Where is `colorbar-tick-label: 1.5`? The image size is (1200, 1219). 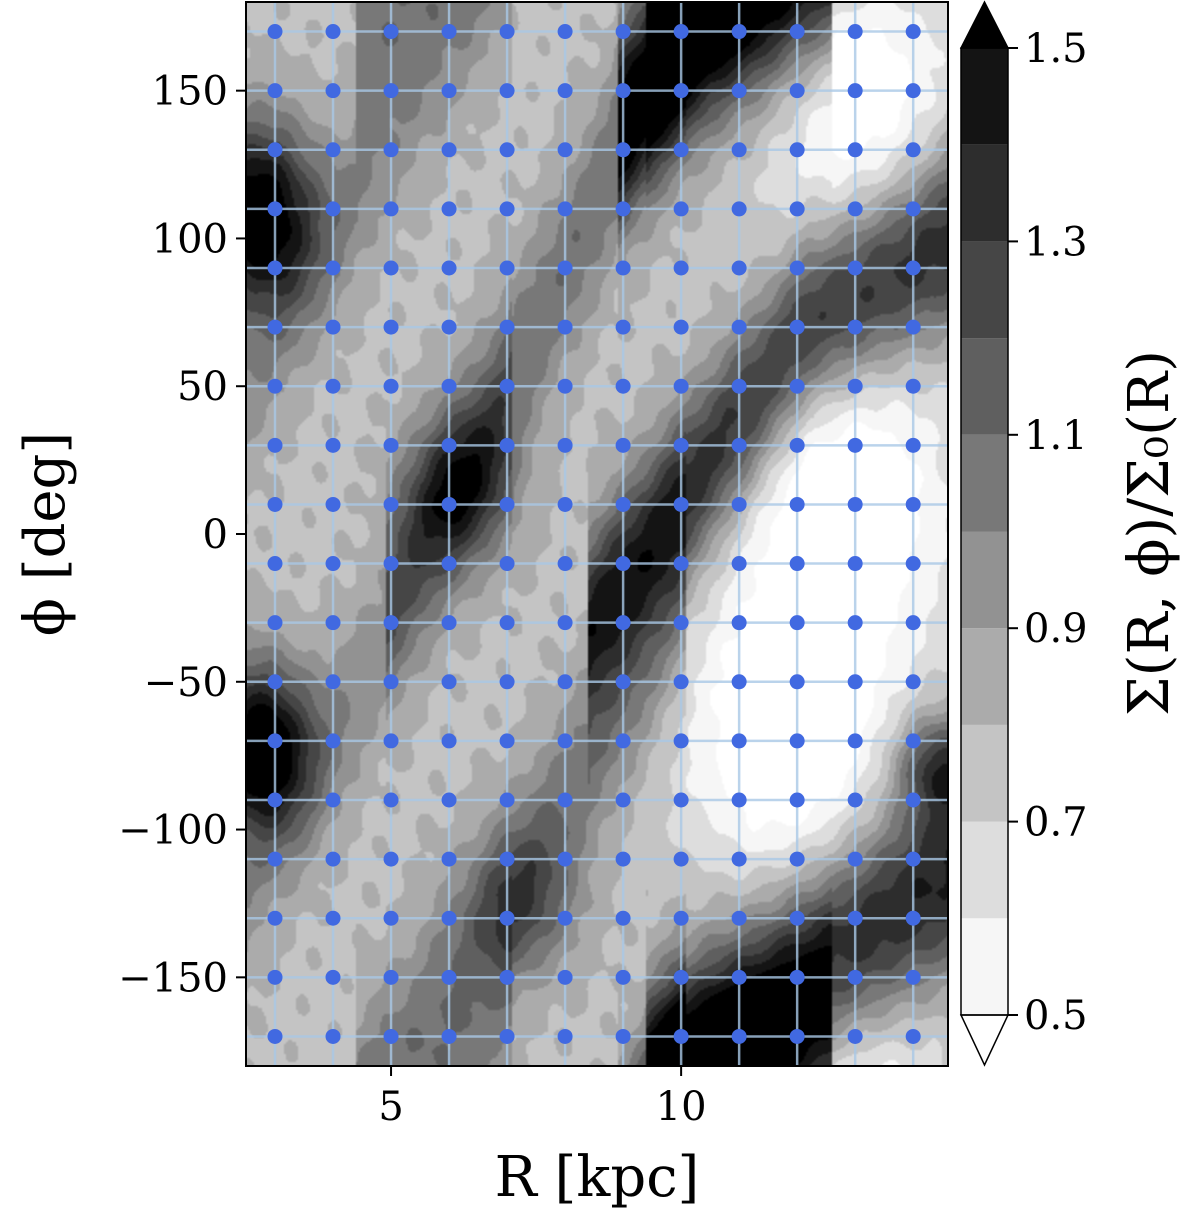 colorbar-tick-label: 1.5 is located at coordinates (1056, 49).